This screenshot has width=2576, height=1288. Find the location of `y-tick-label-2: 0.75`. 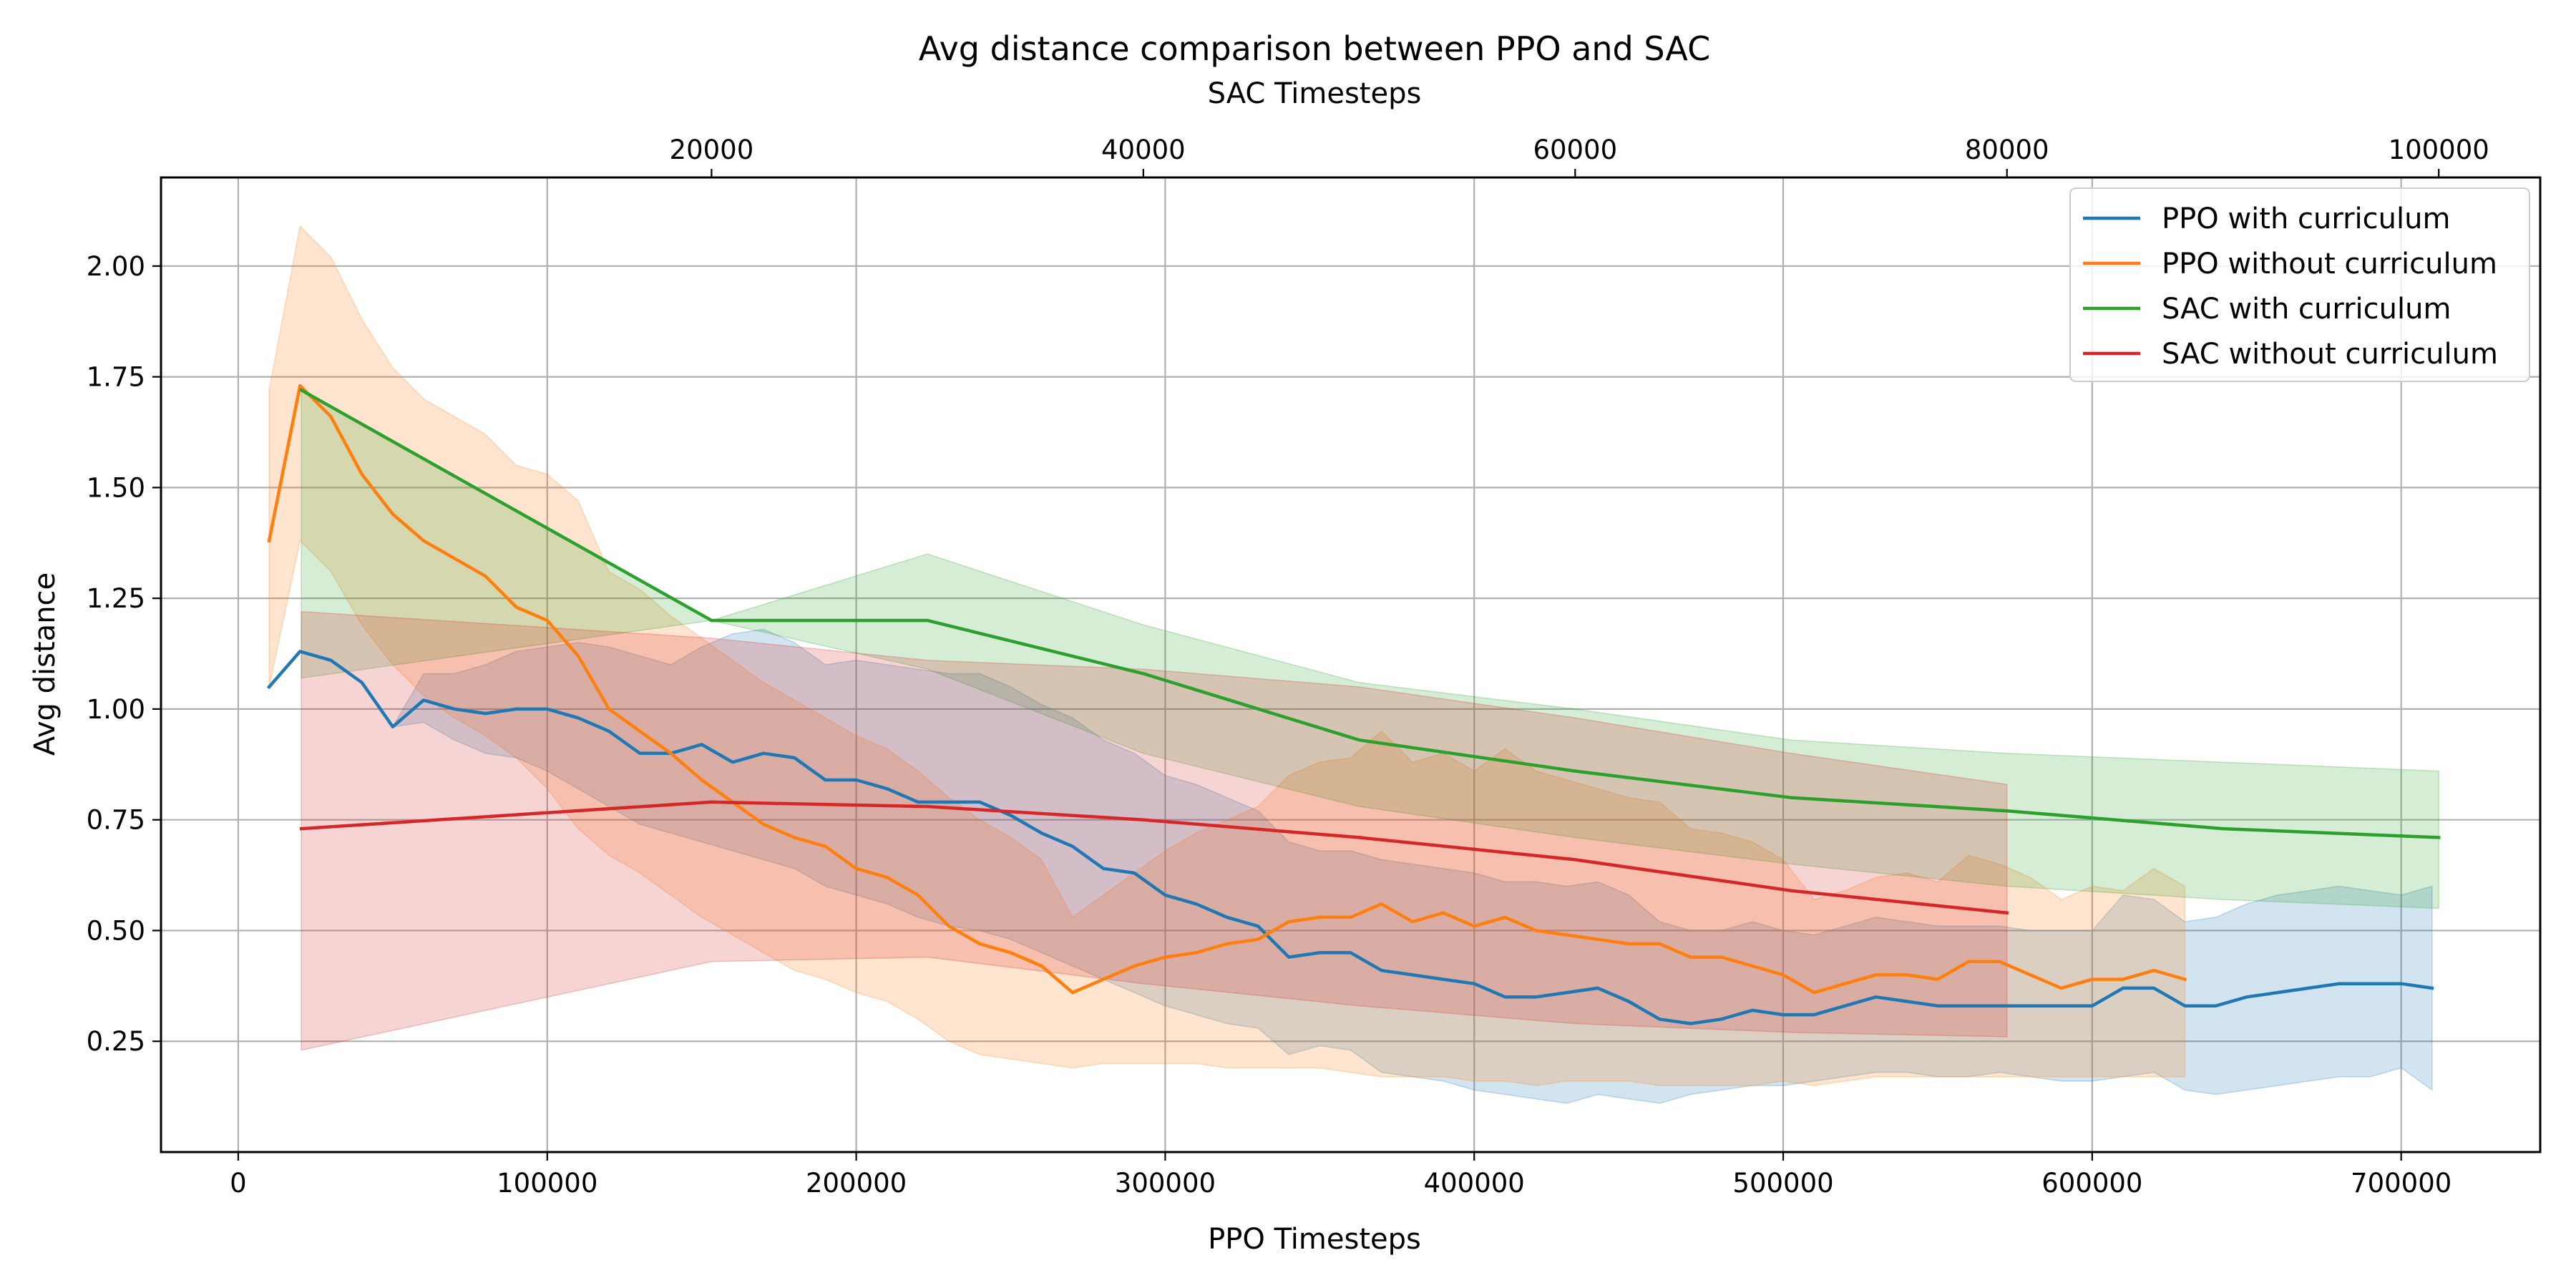

y-tick-label-2: 0.75 is located at coordinates (116, 820).